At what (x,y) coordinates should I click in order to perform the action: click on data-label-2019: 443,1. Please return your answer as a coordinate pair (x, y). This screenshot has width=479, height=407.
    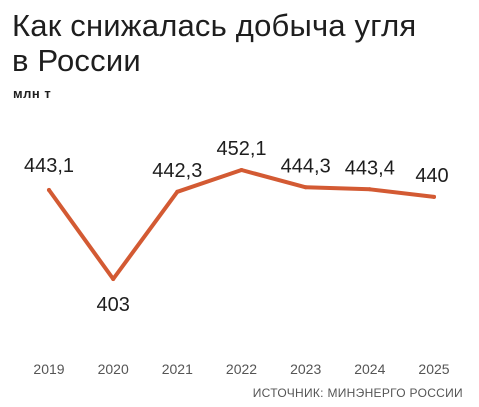
    Looking at the image, I should click on (49, 166).